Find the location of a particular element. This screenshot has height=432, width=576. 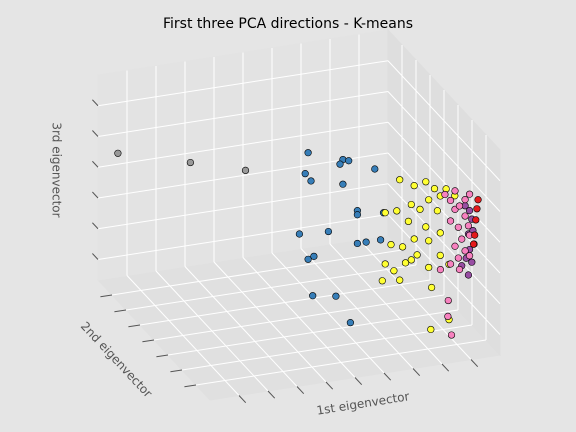

chart-title: First three PCA directions - K-means is located at coordinates (288, 24).